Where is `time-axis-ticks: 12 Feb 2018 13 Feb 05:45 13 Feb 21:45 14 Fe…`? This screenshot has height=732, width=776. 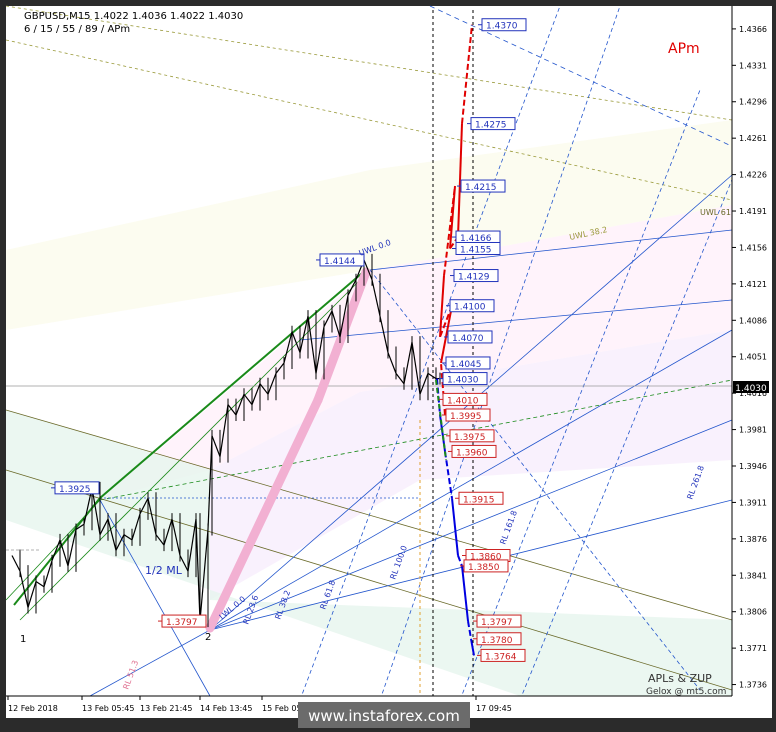
time-axis-ticks: 12 Feb 2018 13 Feb 05:45 13 Feb 21:45 14 Fe… is located at coordinates (259, 704).